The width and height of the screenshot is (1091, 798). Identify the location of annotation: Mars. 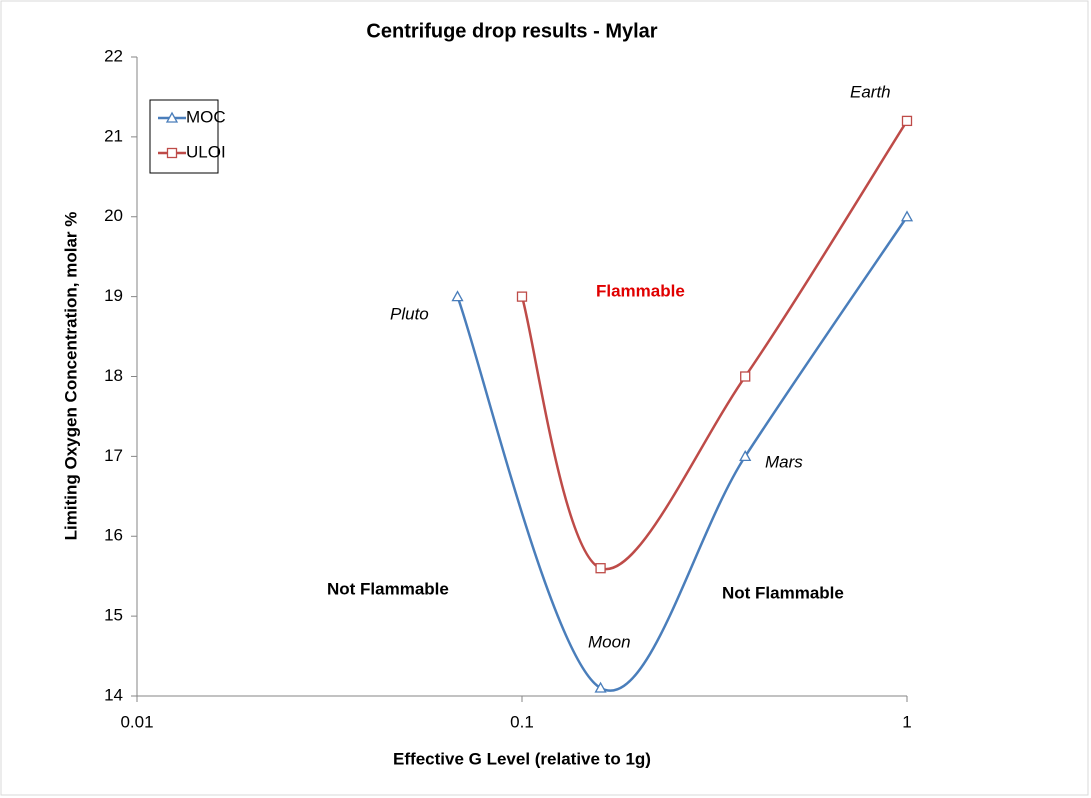
(784, 461).